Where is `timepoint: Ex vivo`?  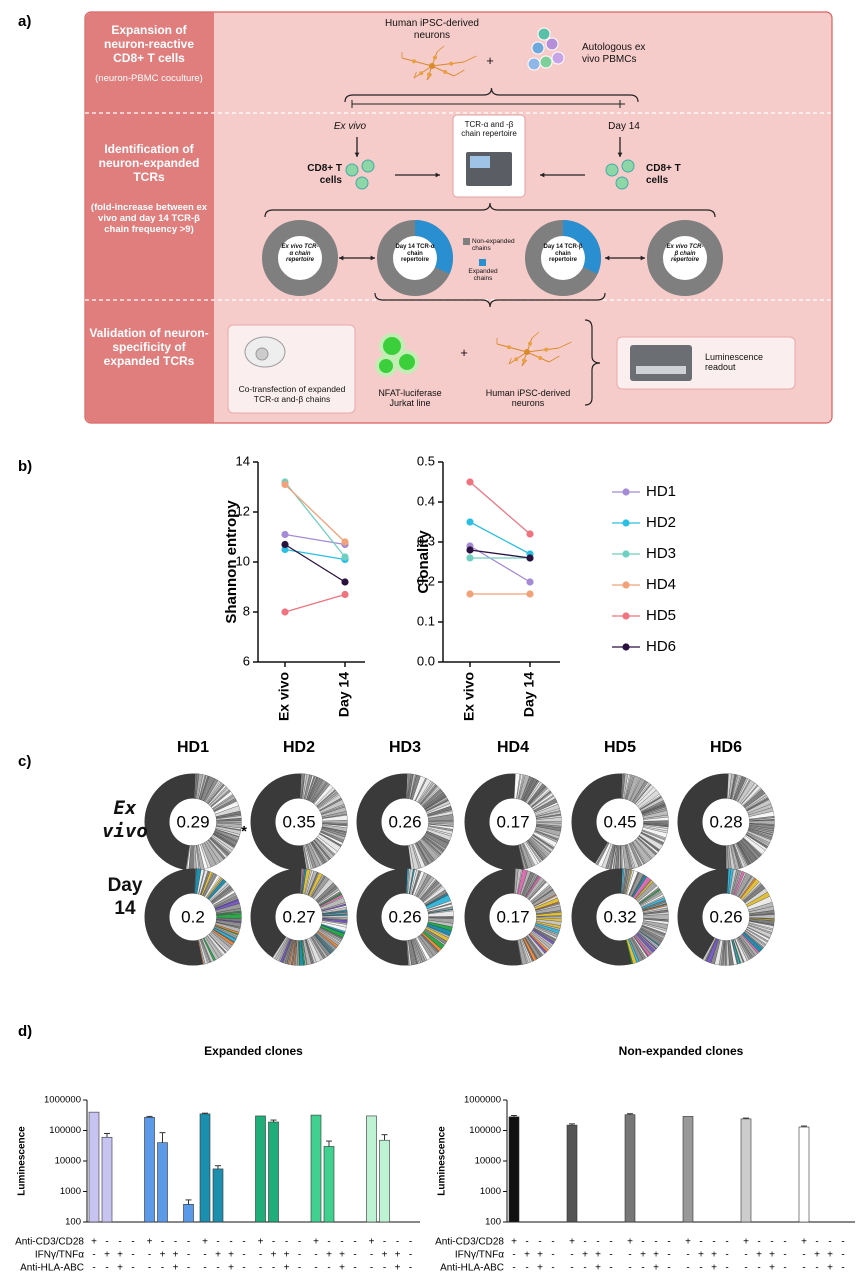
timepoint: Ex vivo is located at coordinates (350, 126).